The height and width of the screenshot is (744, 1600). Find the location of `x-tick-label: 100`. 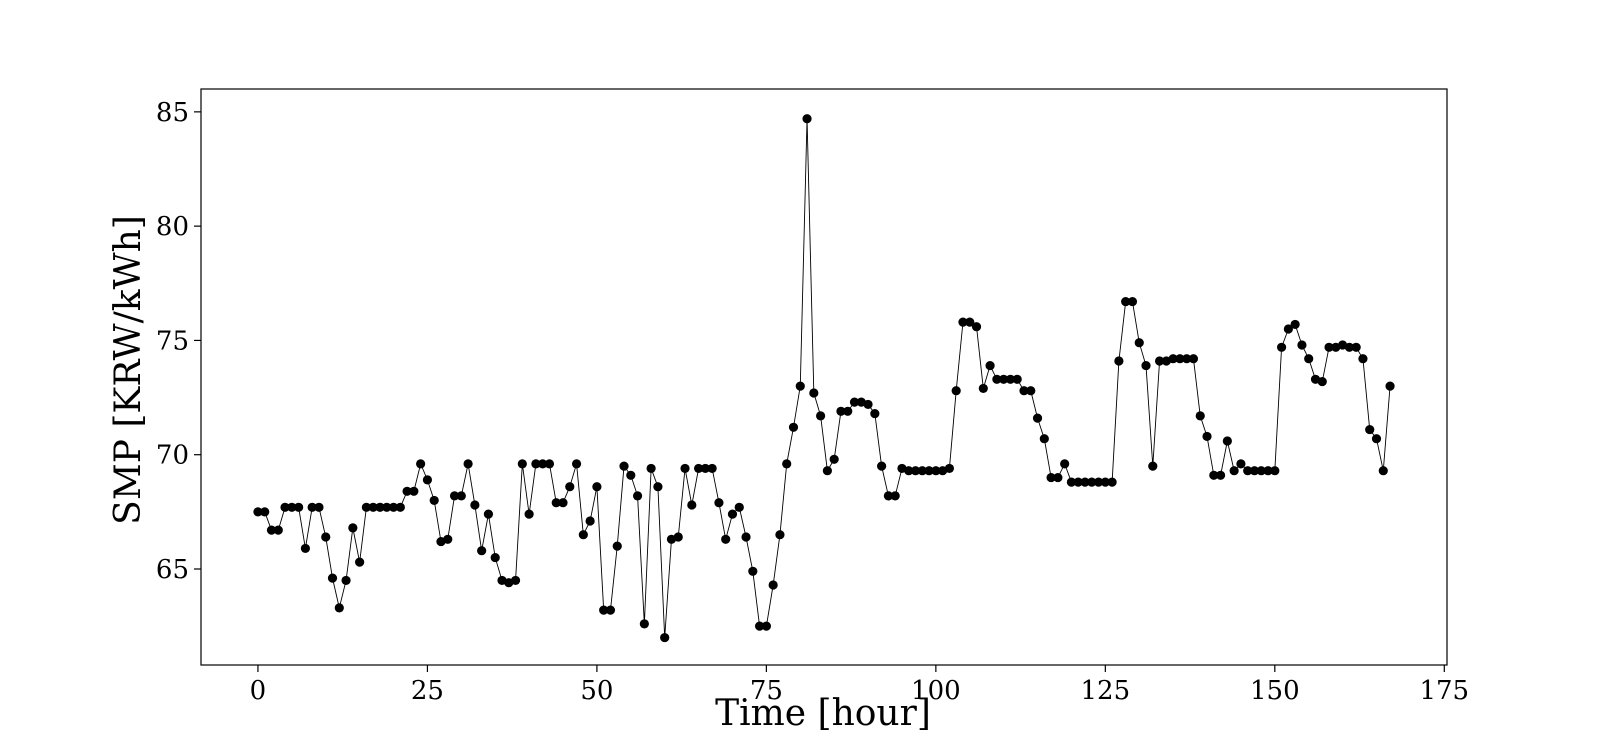

x-tick-label: 100 is located at coordinates (936, 691).